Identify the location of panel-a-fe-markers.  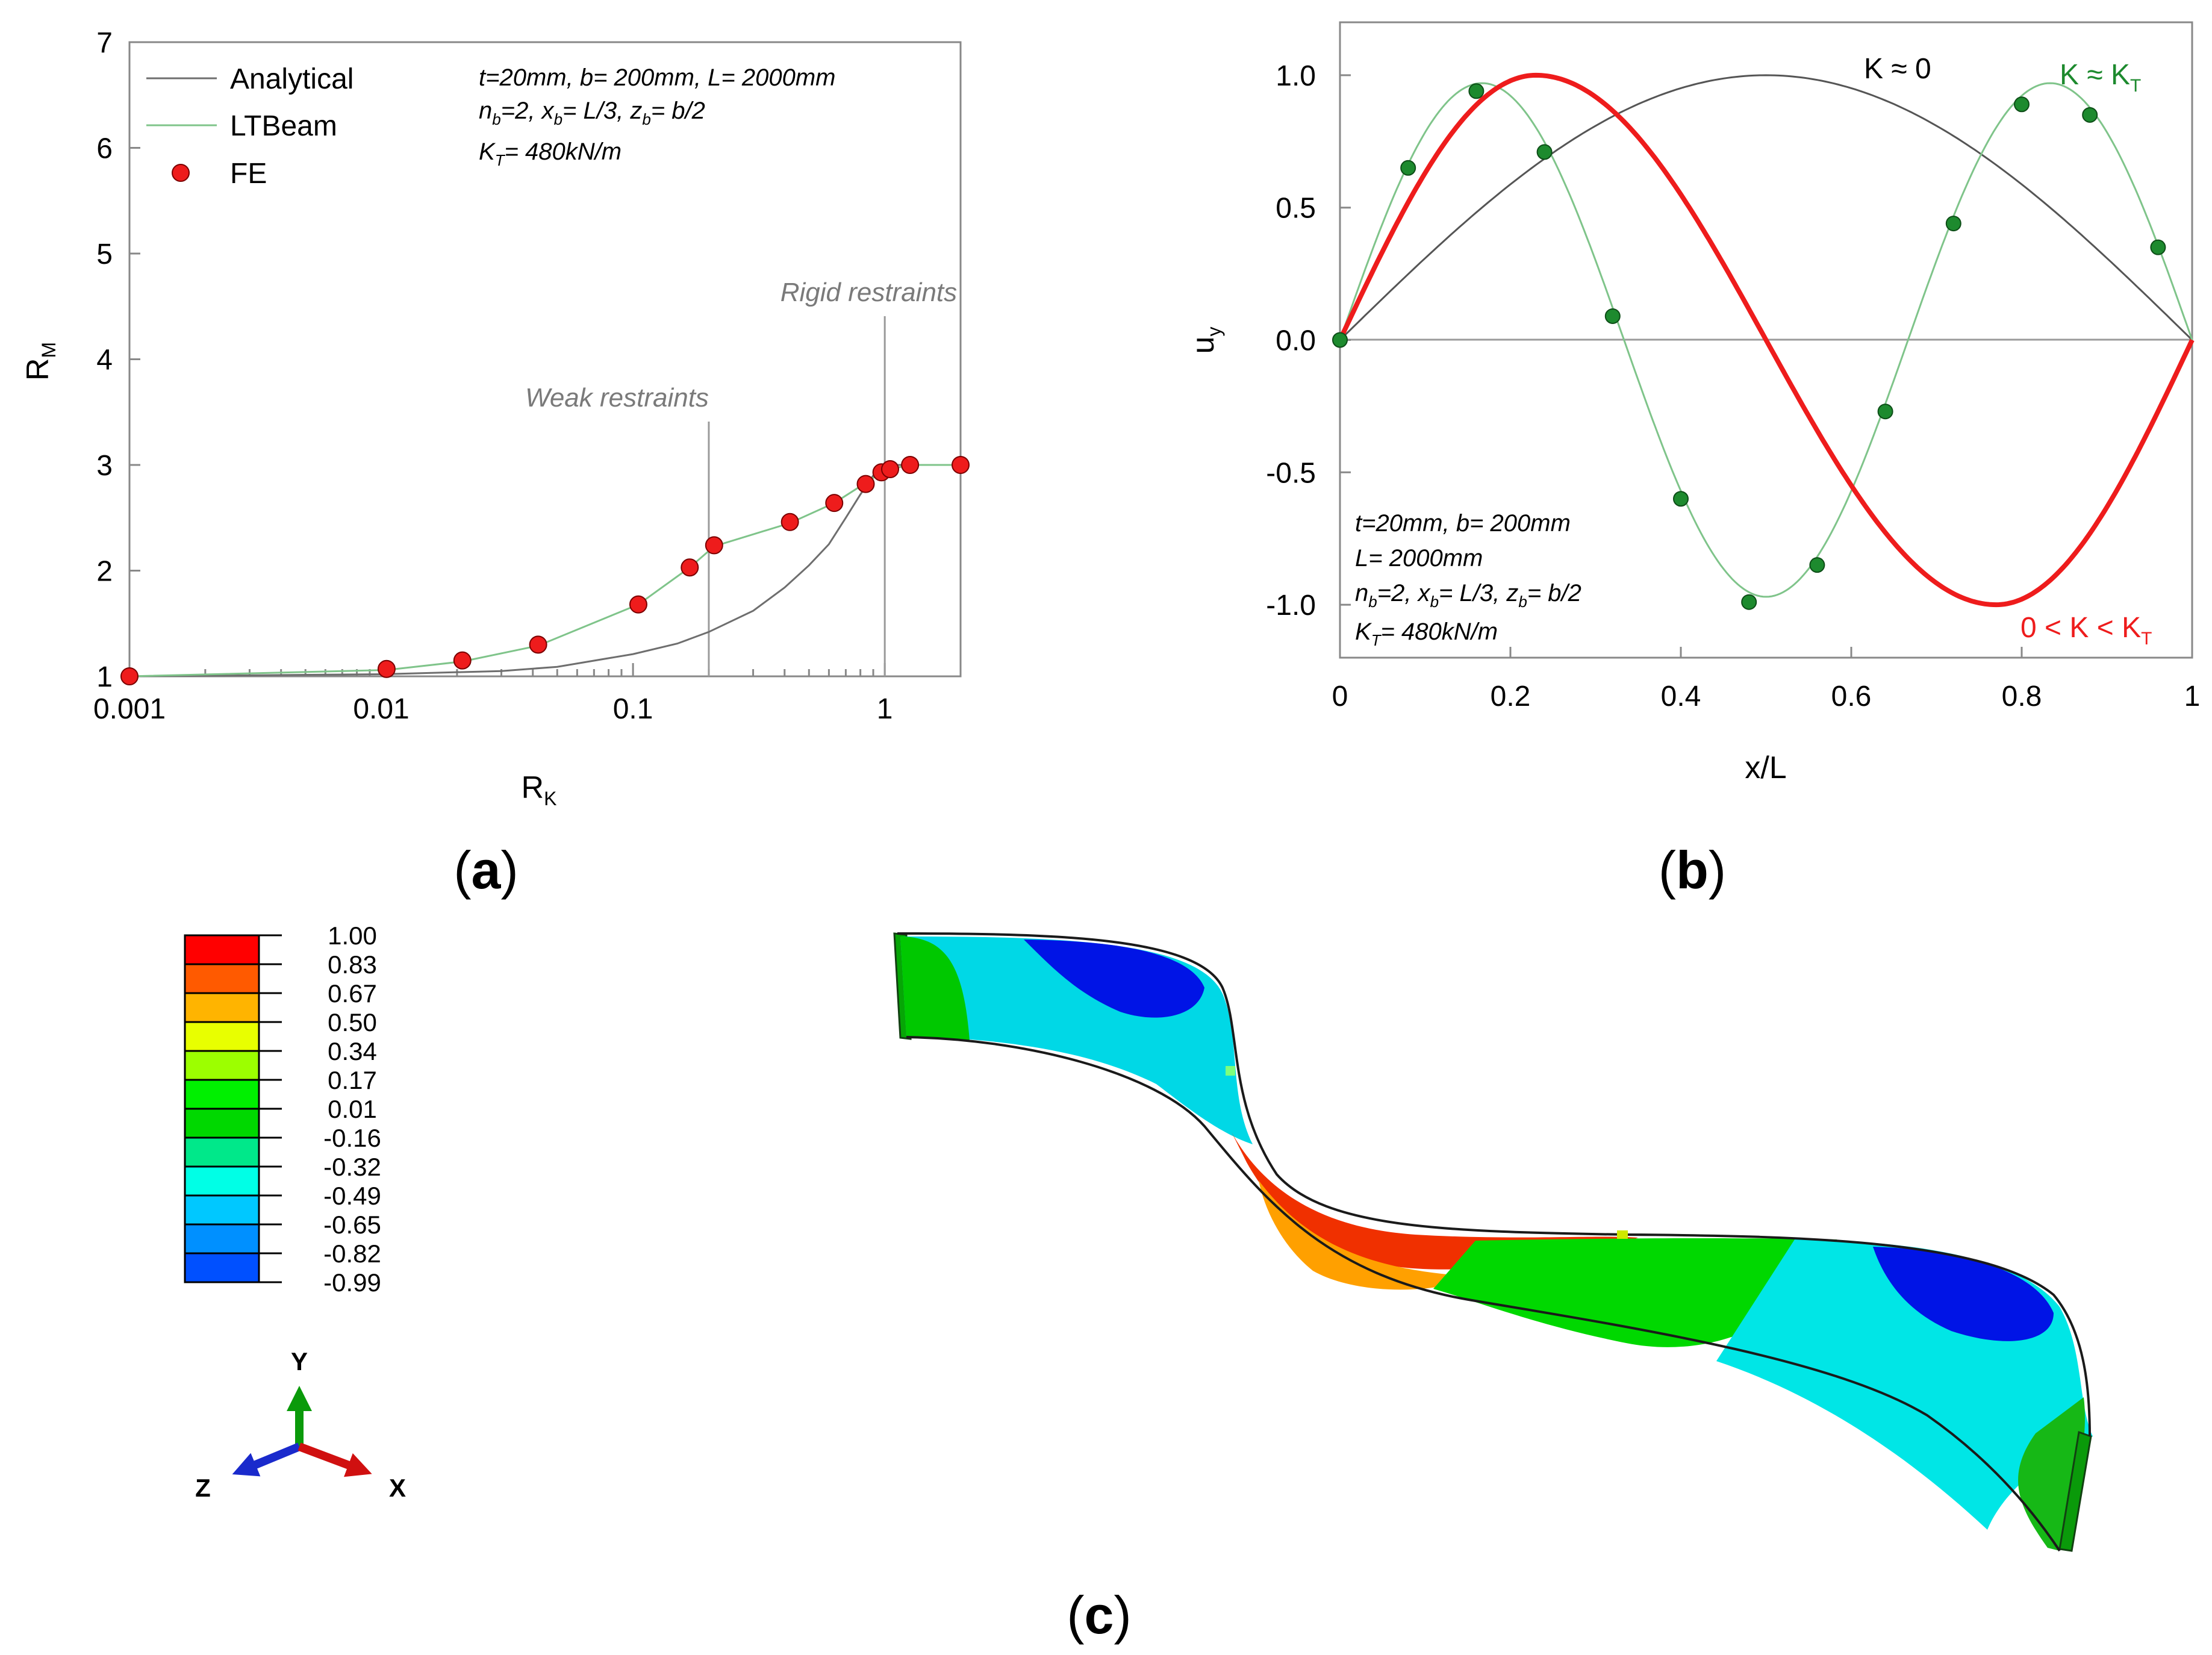
(545, 570).